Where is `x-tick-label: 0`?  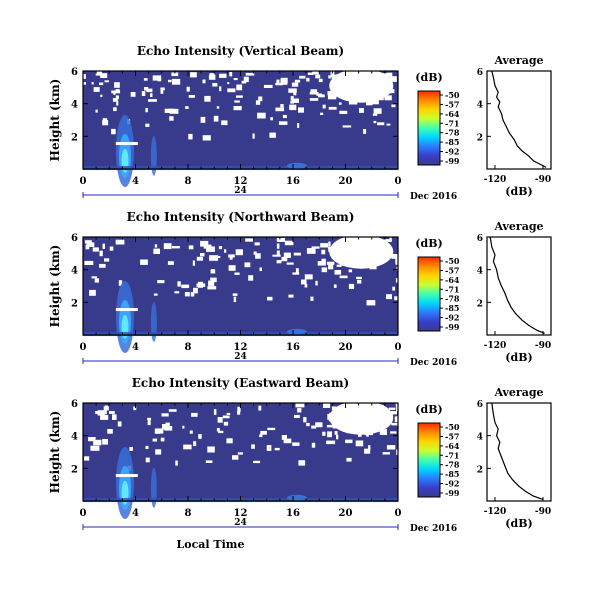 x-tick-label: 0 is located at coordinates (398, 181).